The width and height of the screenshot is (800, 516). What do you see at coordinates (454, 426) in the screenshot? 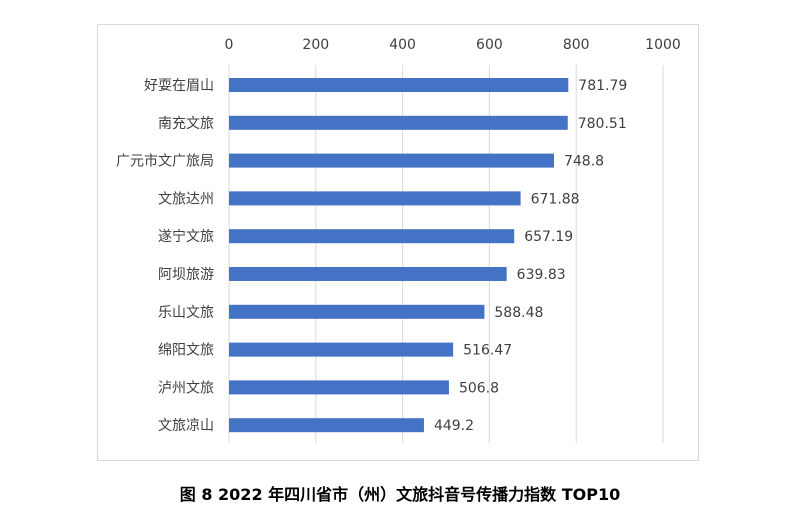
I see `value-label: 449.2` at bounding box center [454, 426].